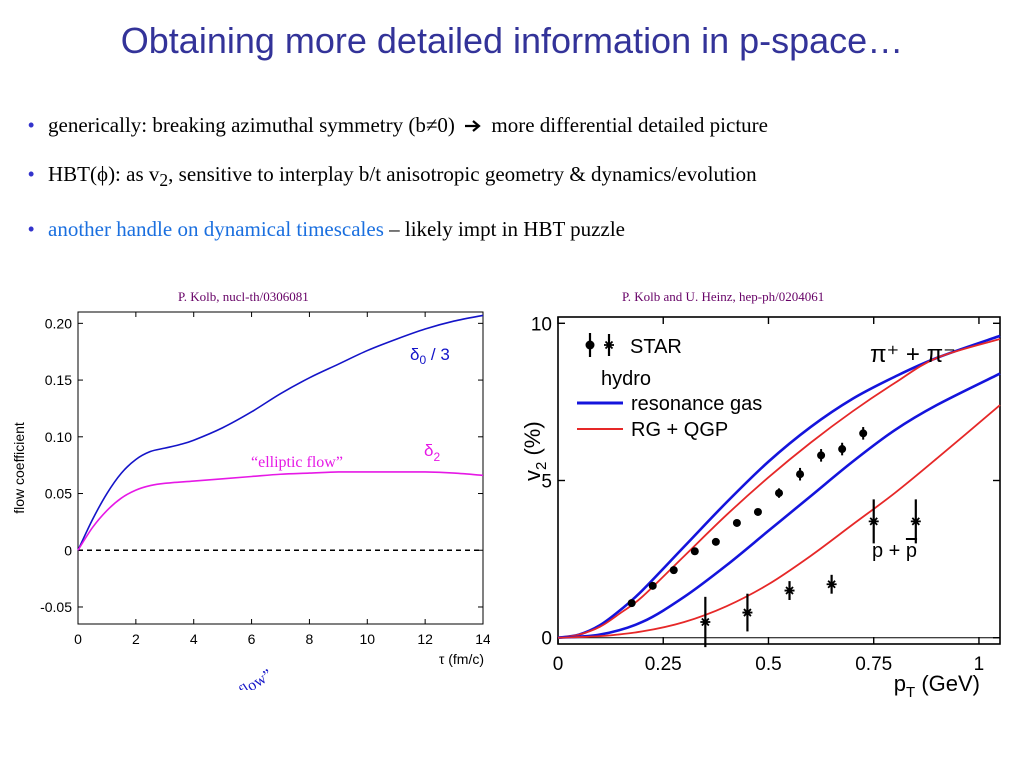  What do you see at coordinates (546, 482) in the screenshot?
I see `y-tick-label: 5` at bounding box center [546, 482].